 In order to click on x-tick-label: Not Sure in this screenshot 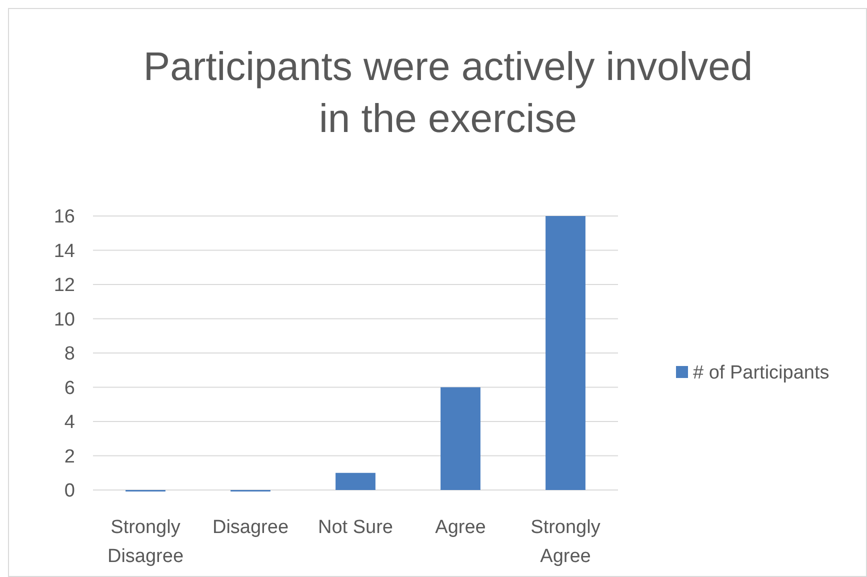, I will do `click(355, 527)`.